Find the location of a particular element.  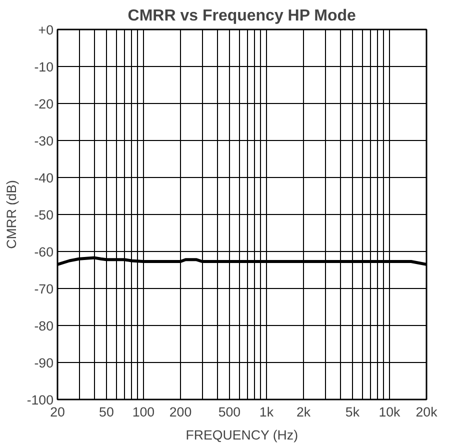

y-tick-label: -100 is located at coordinates (40, 400).